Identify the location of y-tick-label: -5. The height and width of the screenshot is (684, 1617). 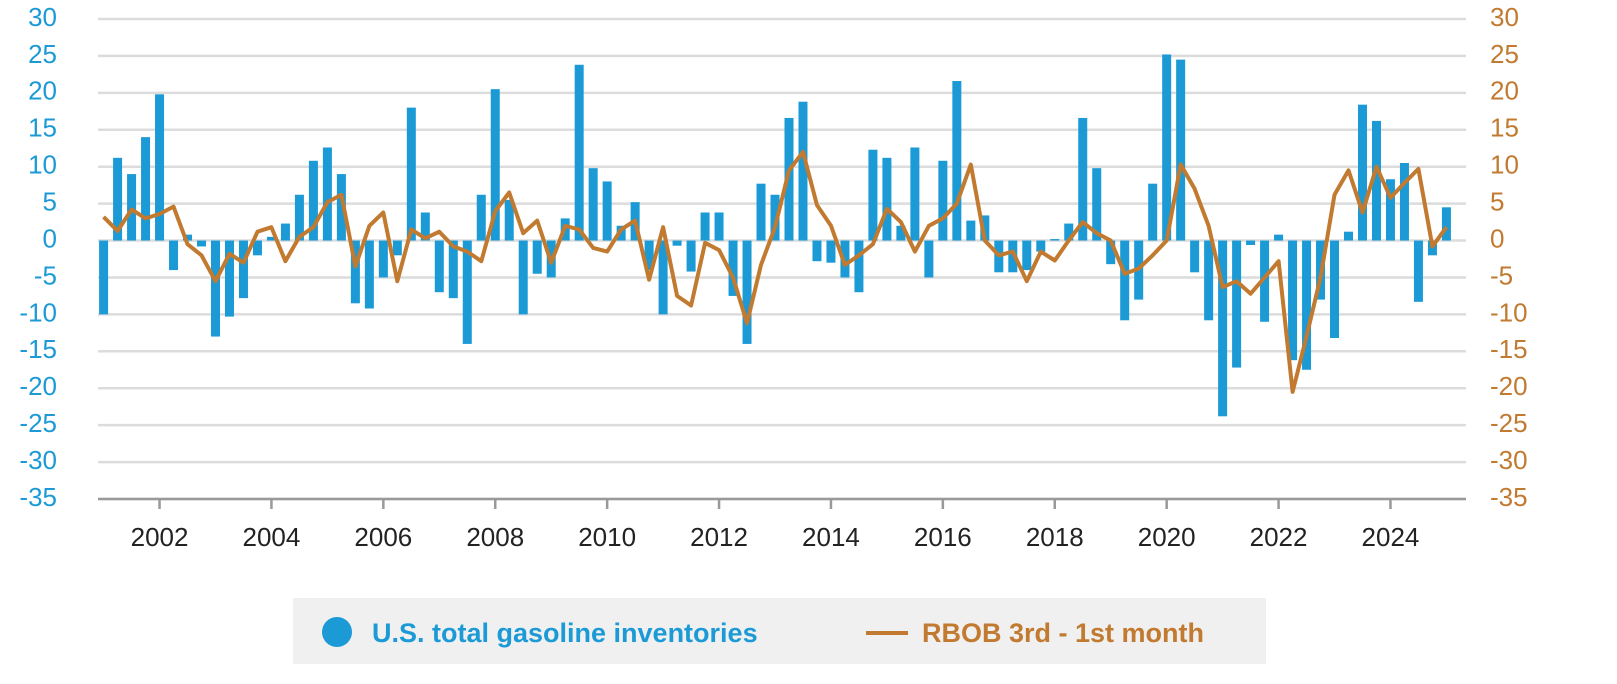
(45, 275).